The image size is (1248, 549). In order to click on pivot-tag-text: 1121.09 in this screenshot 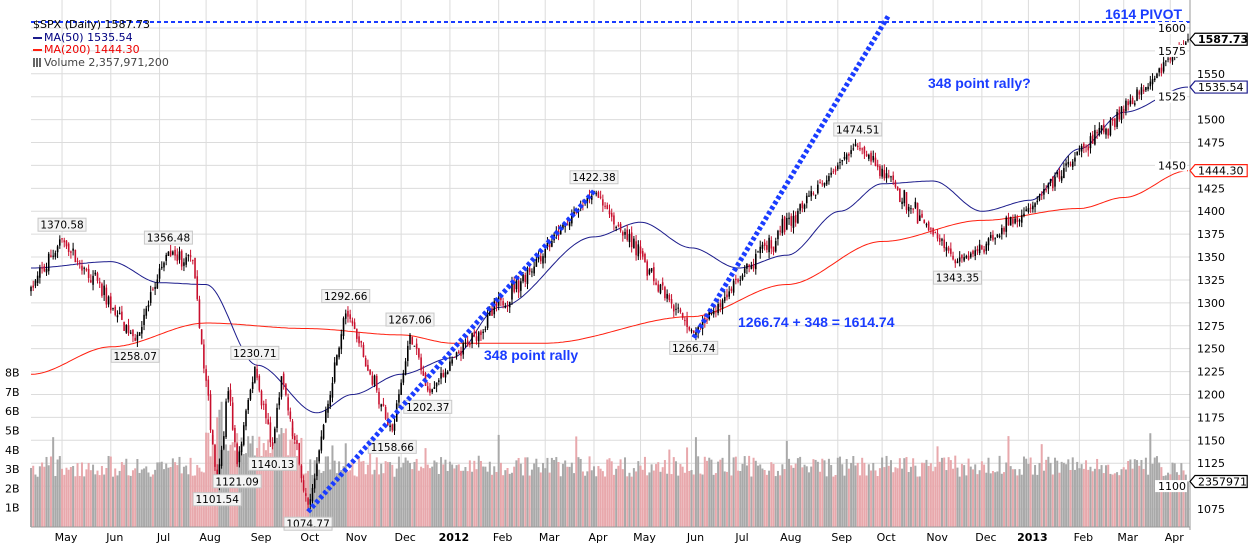, I will do `click(236, 482)`.